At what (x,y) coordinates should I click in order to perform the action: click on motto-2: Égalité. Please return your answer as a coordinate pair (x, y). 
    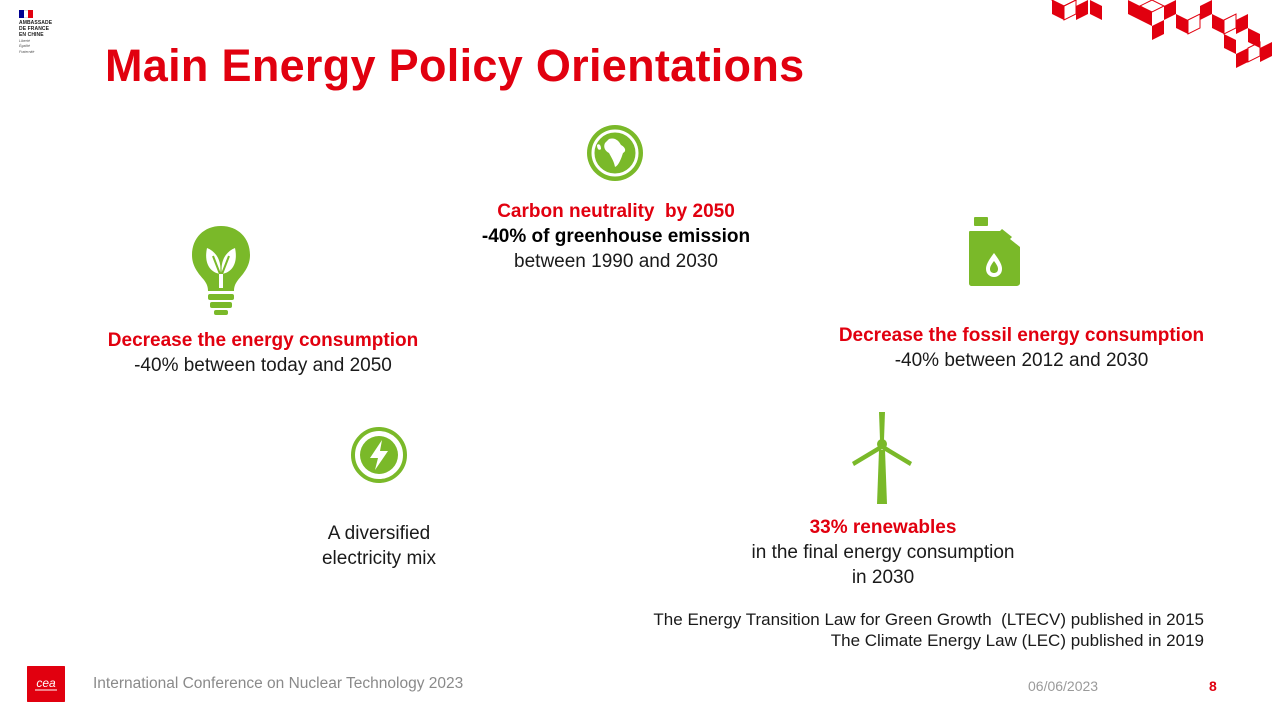
    Looking at the image, I should click on (24, 46).